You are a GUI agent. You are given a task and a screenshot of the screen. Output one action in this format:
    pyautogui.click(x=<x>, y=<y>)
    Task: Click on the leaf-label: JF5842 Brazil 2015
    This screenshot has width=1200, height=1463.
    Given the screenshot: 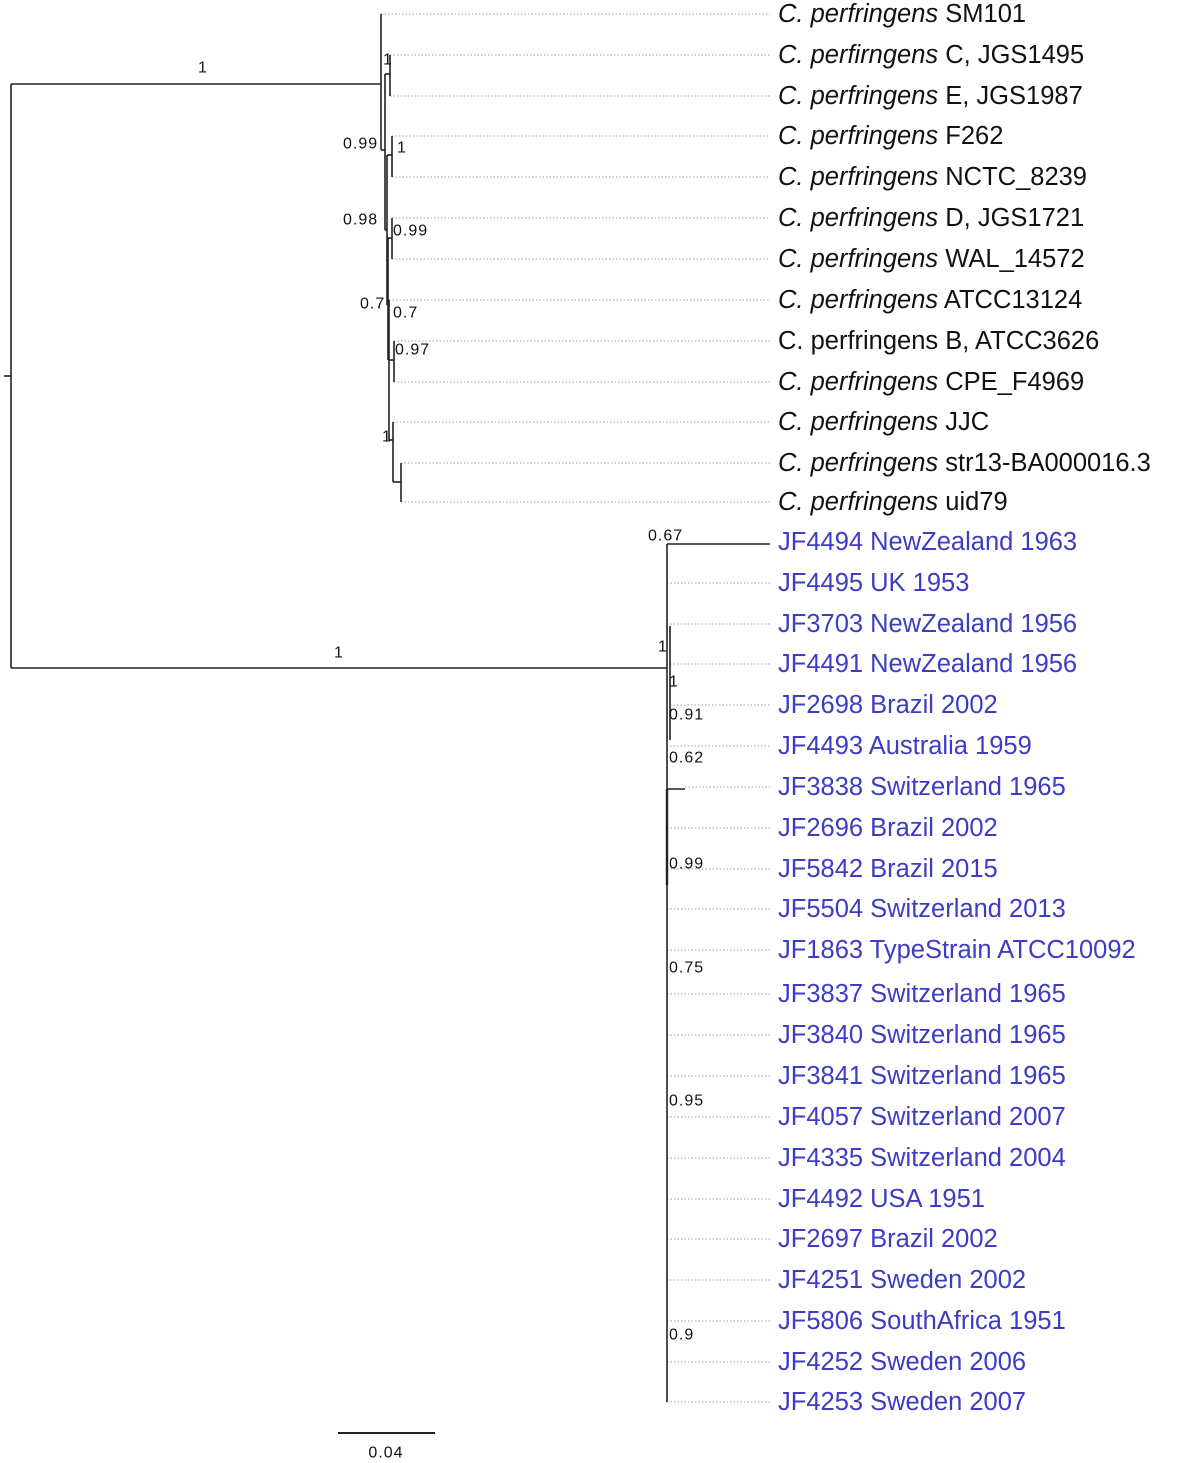 What is the action you would take?
    pyautogui.click(x=888, y=869)
    